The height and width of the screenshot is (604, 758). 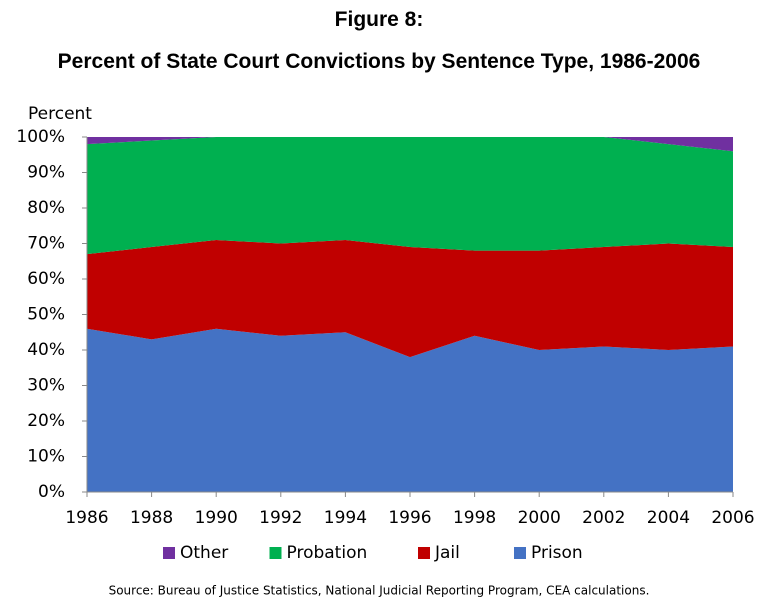 What do you see at coordinates (204, 553) in the screenshot?
I see `legend-label: Other` at bounding box center [204, 553].